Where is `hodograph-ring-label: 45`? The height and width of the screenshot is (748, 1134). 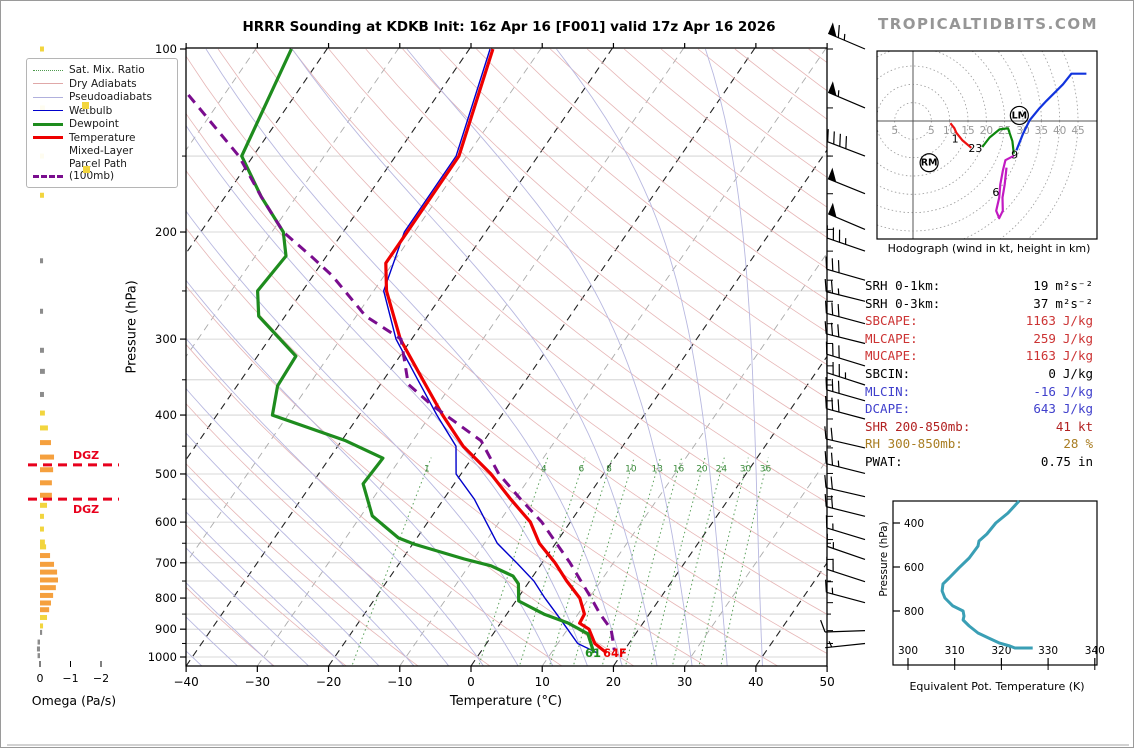 hodograph-ring-label: 45 is located at coordinates (1077, 131).